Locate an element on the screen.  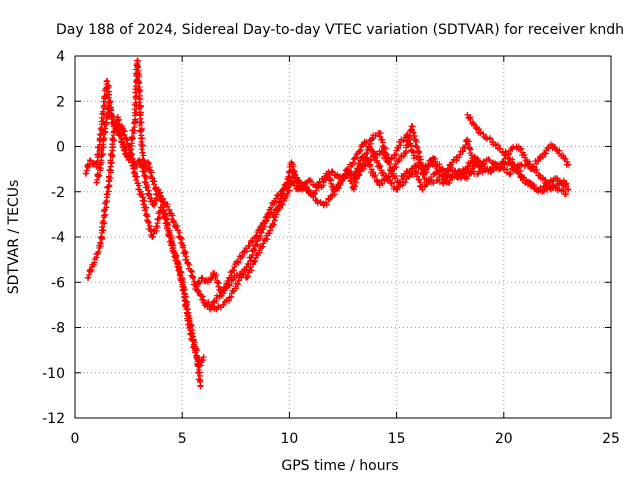
y-tick-label: -12 is located at coordinates (53, 419).